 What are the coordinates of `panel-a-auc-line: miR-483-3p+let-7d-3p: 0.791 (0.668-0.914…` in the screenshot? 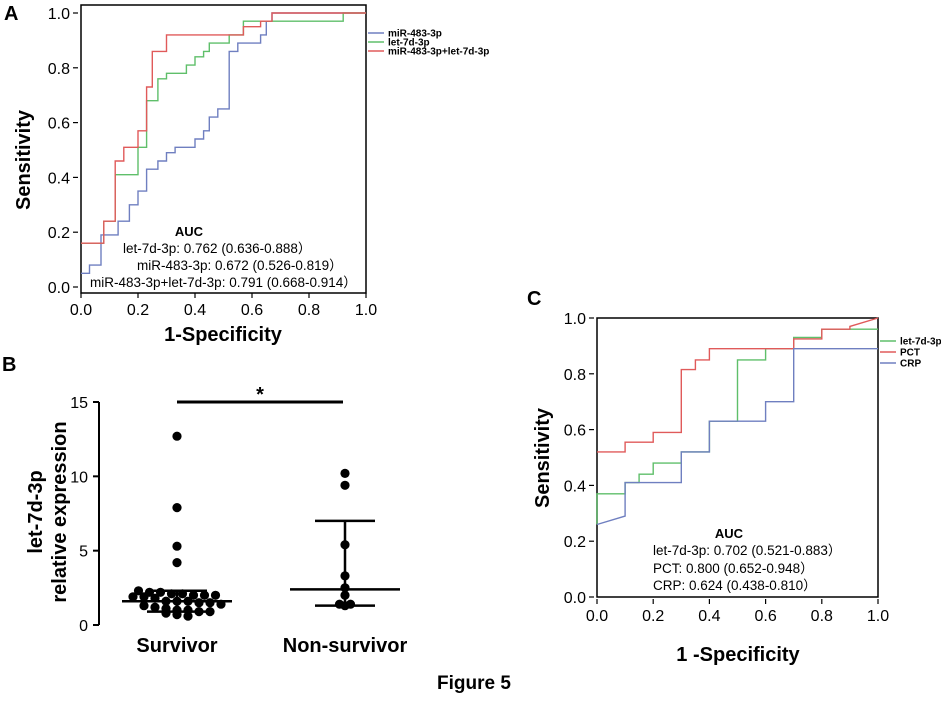 It's located at (223, 282).